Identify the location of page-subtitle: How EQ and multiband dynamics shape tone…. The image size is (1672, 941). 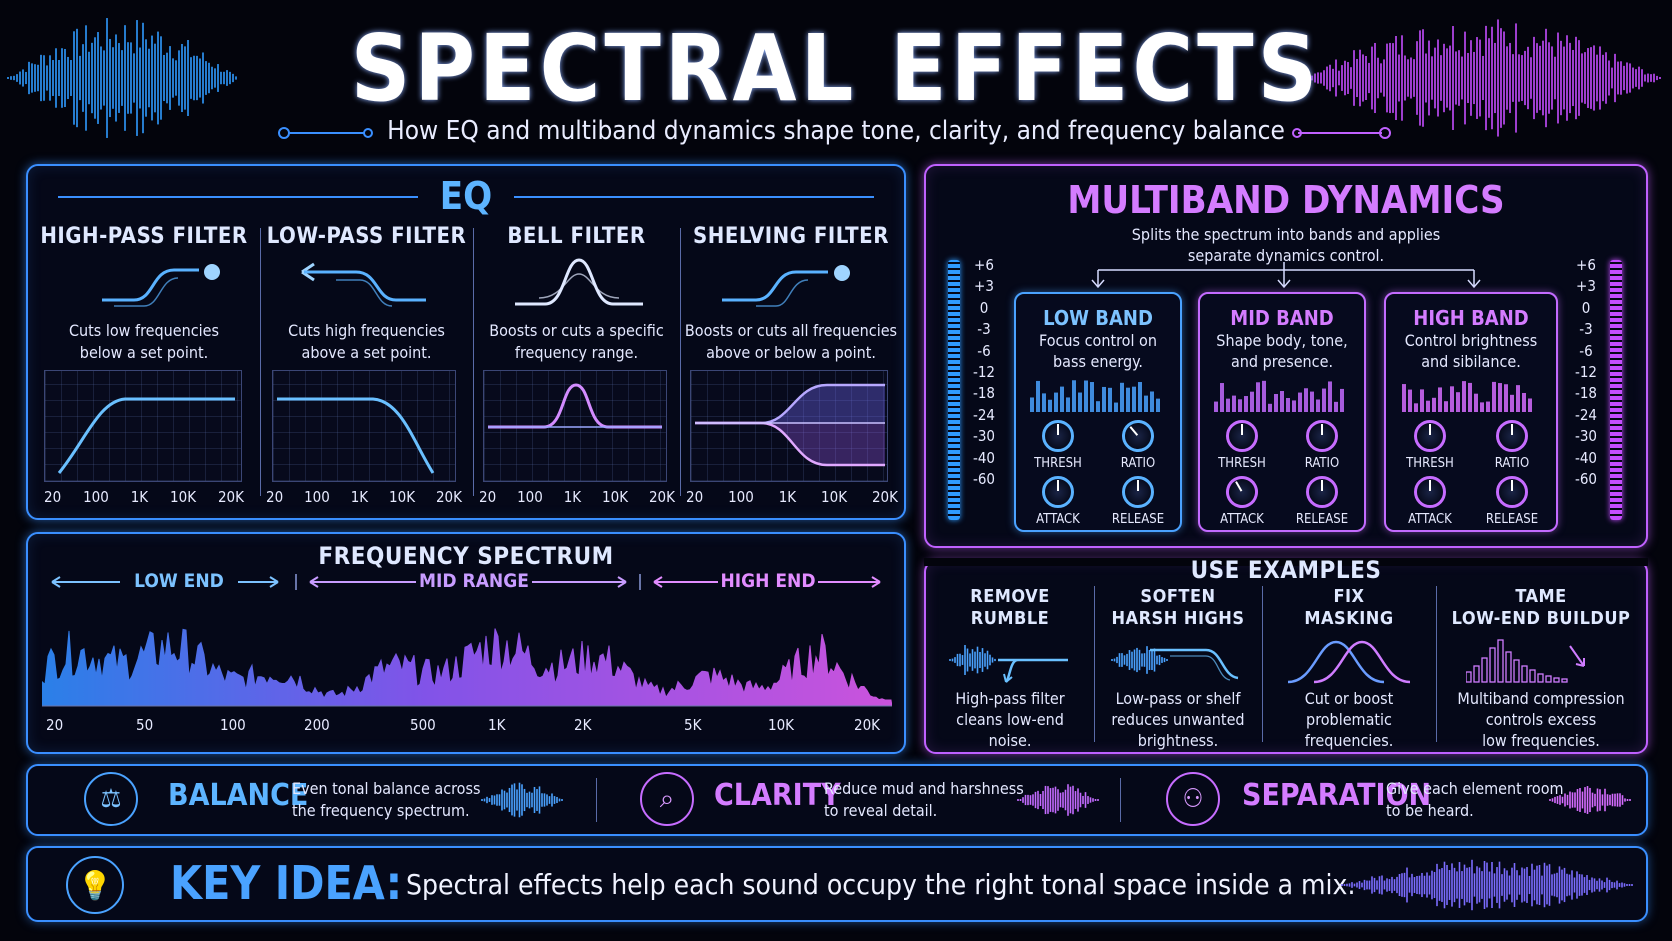
(836, 131).